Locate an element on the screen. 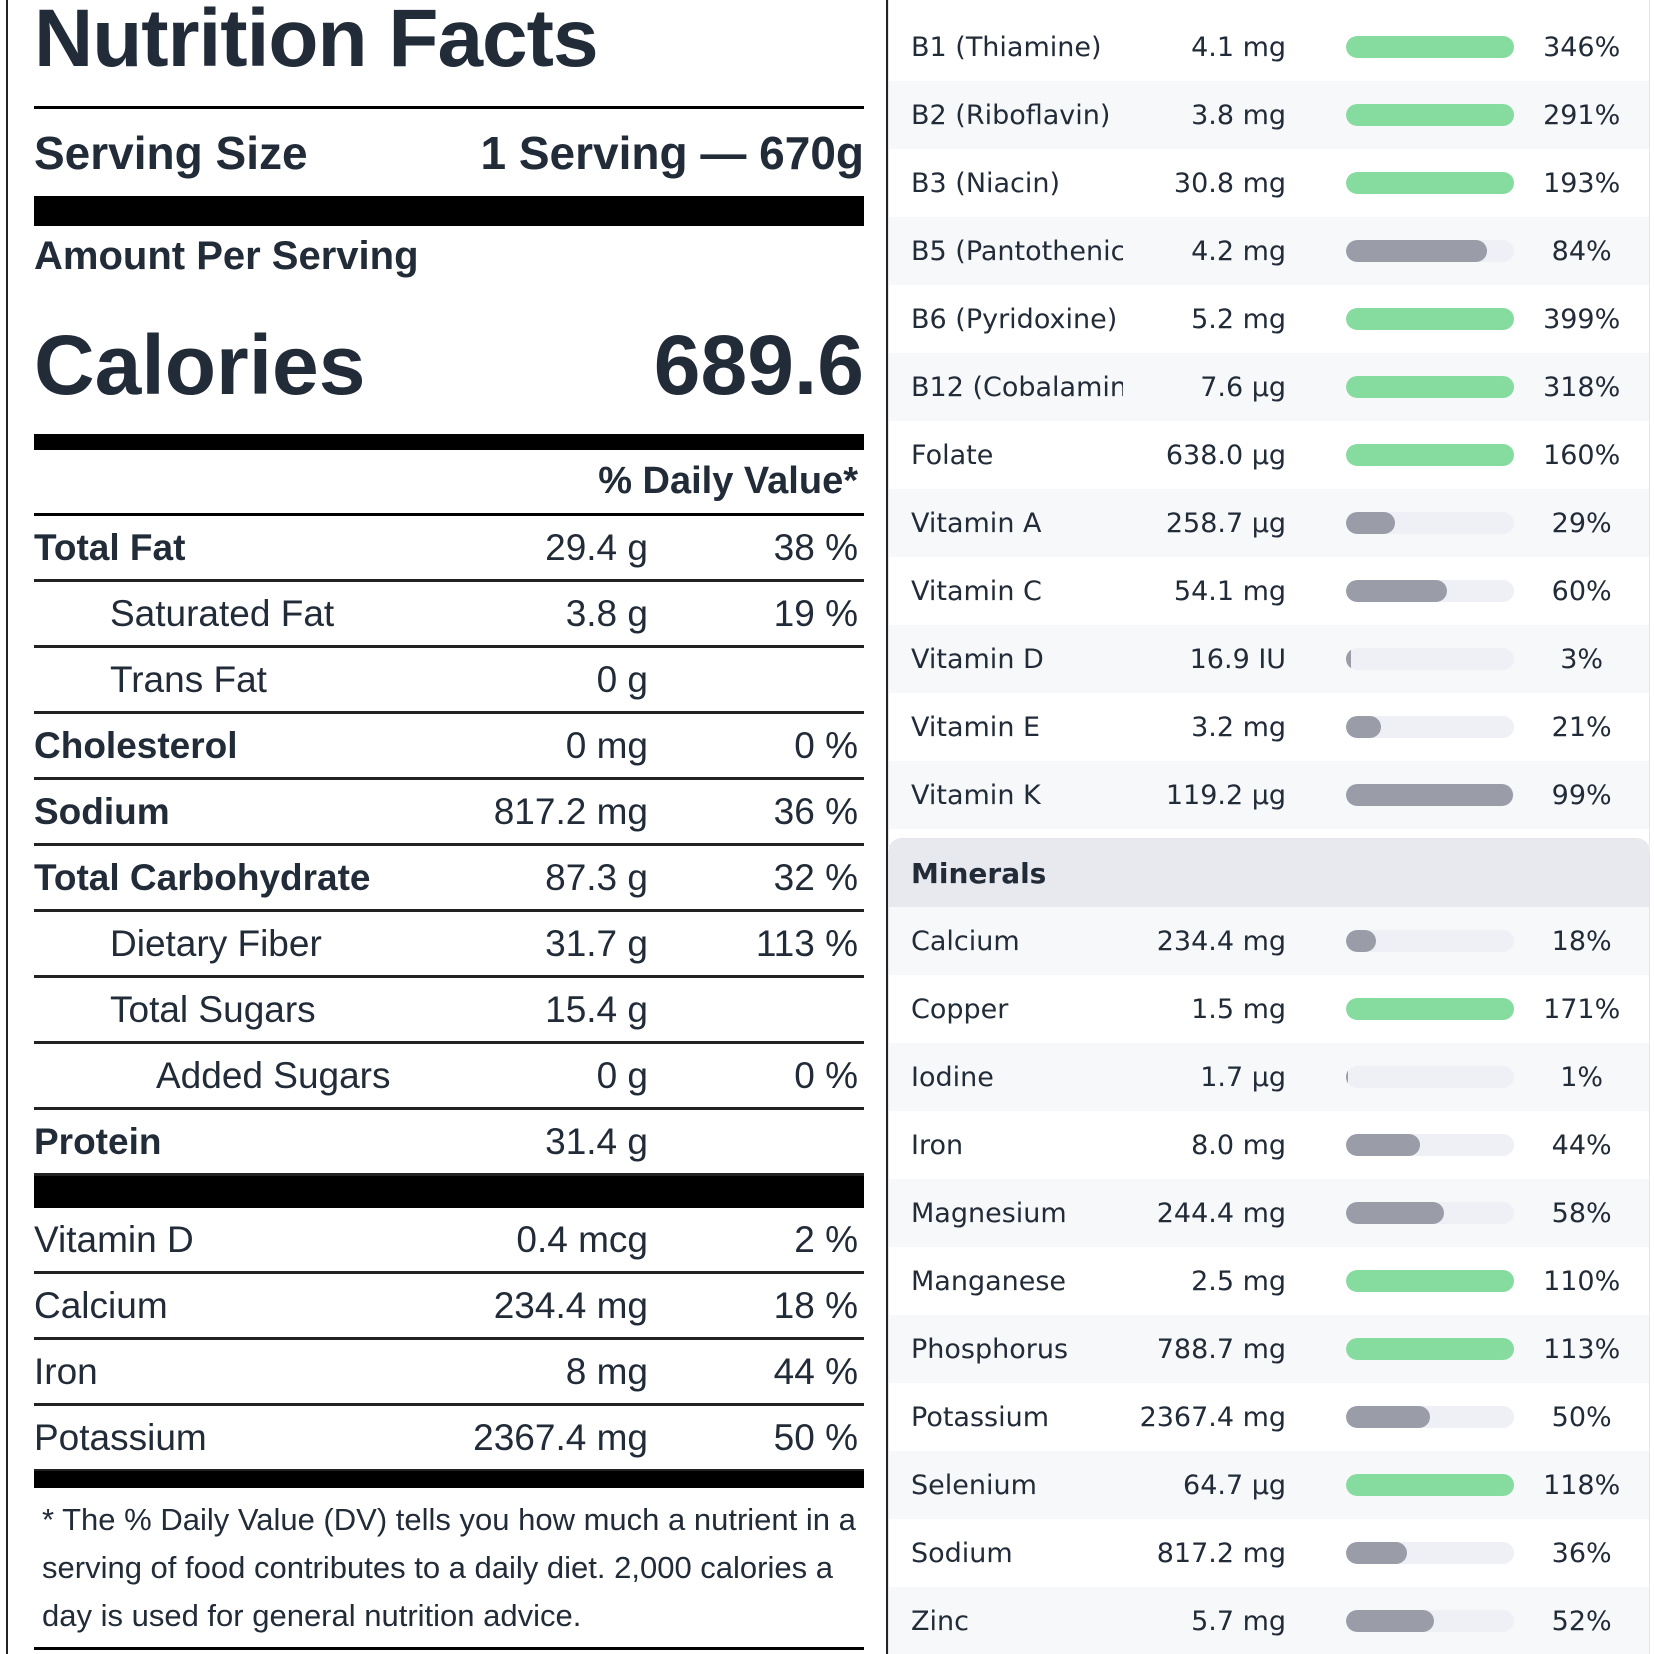 The height and width of the screenshot is (1654, 1654). nutrient-name: Protein is located at coordinates (98, 1141).